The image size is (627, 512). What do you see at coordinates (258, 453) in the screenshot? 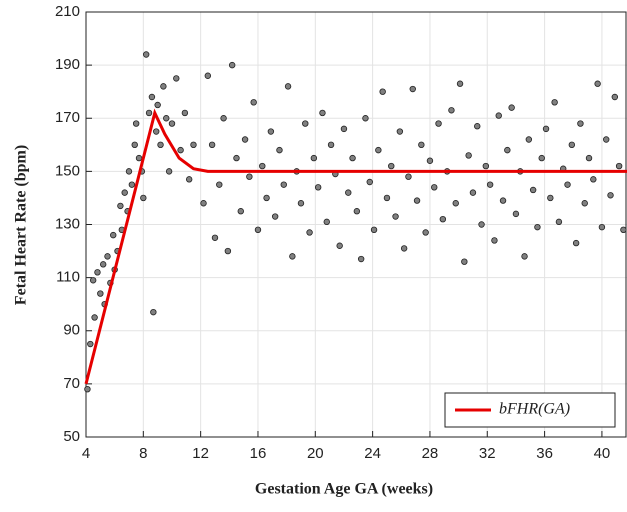
I see `x-tick-label: 16` at bounding box center [258, 453].